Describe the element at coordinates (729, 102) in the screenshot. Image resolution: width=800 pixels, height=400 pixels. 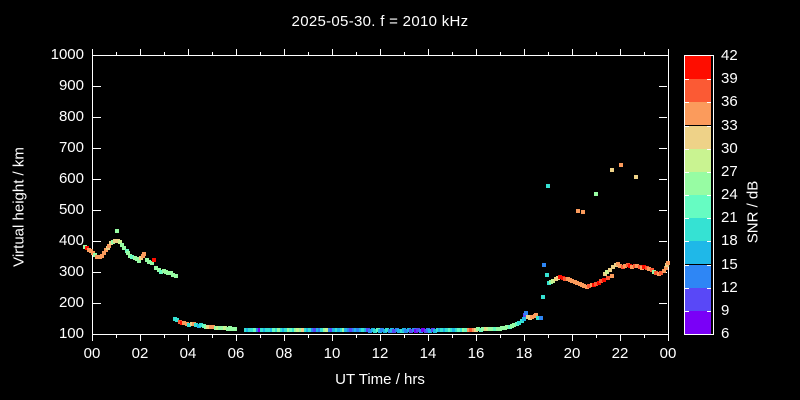
I see `colorbar-tick-label: 36` at that location.